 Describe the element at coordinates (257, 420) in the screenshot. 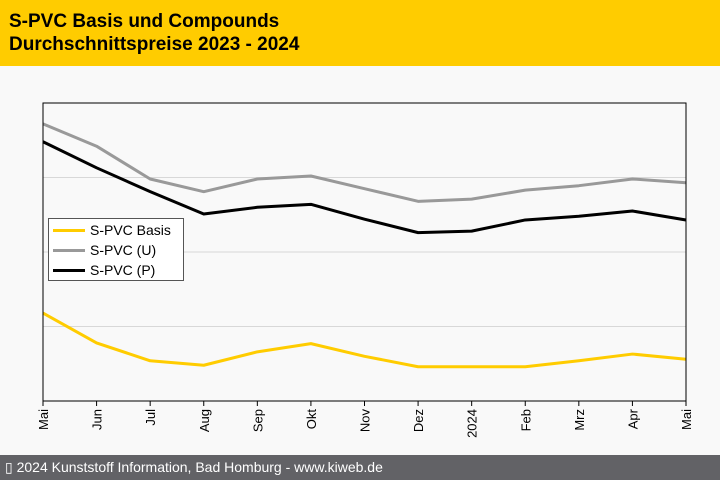

I see `x-tick-label: Sep` at that location.